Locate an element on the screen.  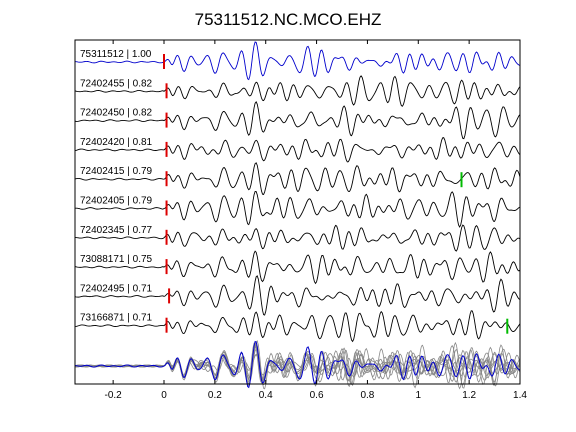
trace-label: 73088171 | 0.75 is located at coordinates (116, 259).